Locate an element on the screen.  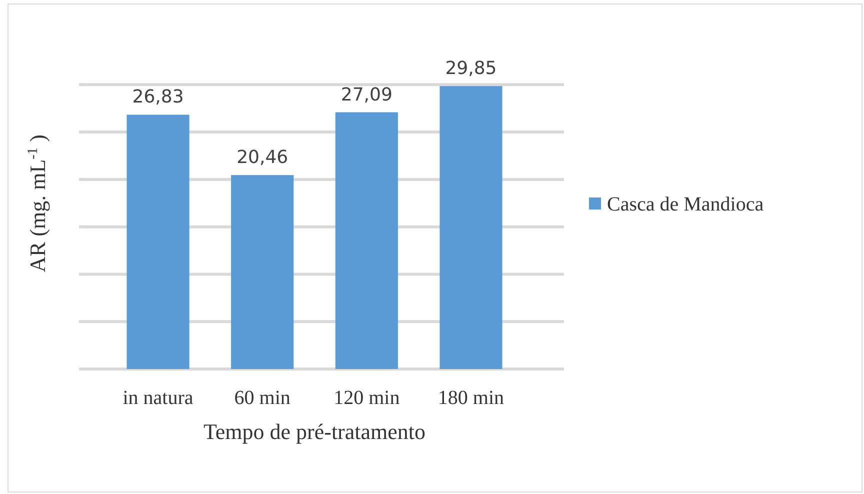
data-label: 29,85 is located at coordinates (471, 69).